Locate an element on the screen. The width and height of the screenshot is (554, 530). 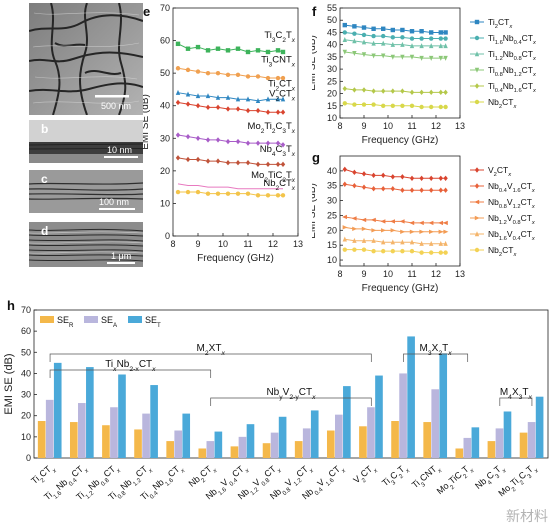
series-Nb0.8V1.2CTx is located at coordinates (395, 220).